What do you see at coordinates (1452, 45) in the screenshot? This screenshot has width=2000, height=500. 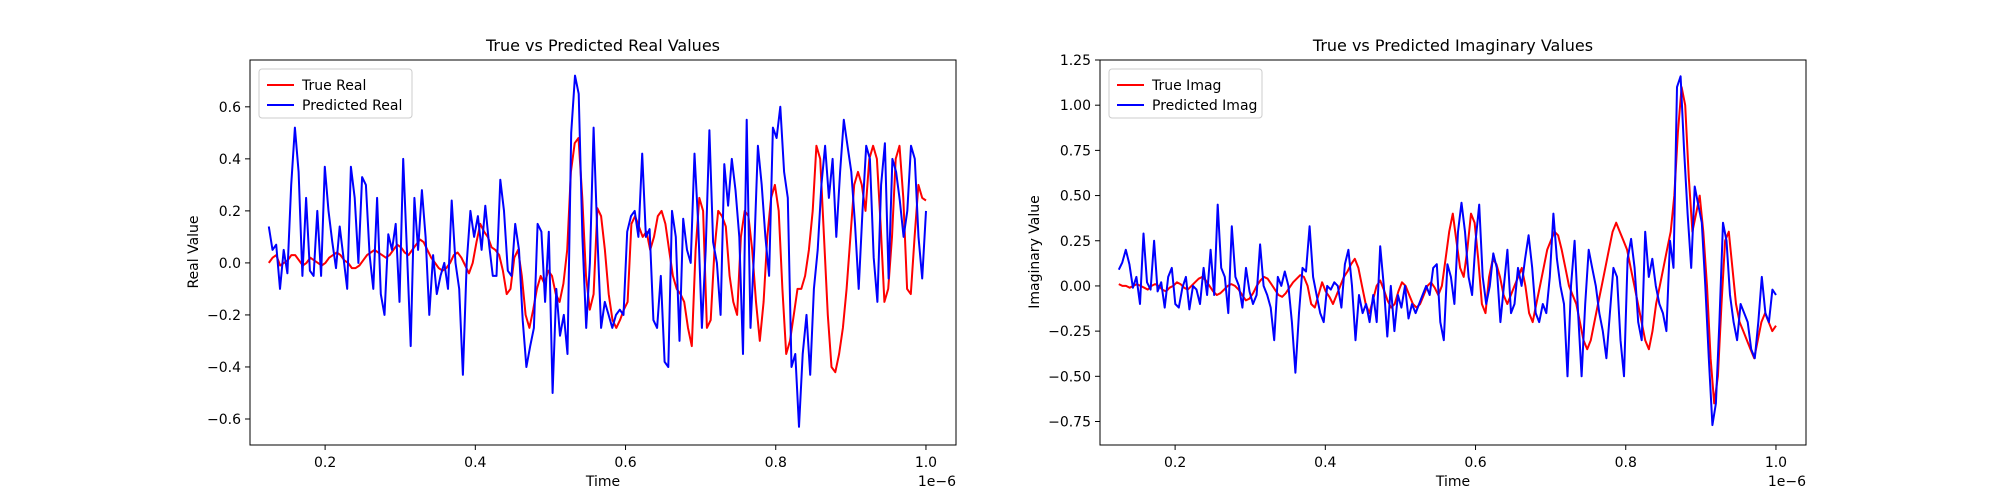 I see `chart-imag-title: True vs Predicted Imaginary Values` at bounding box center [1452, 45].